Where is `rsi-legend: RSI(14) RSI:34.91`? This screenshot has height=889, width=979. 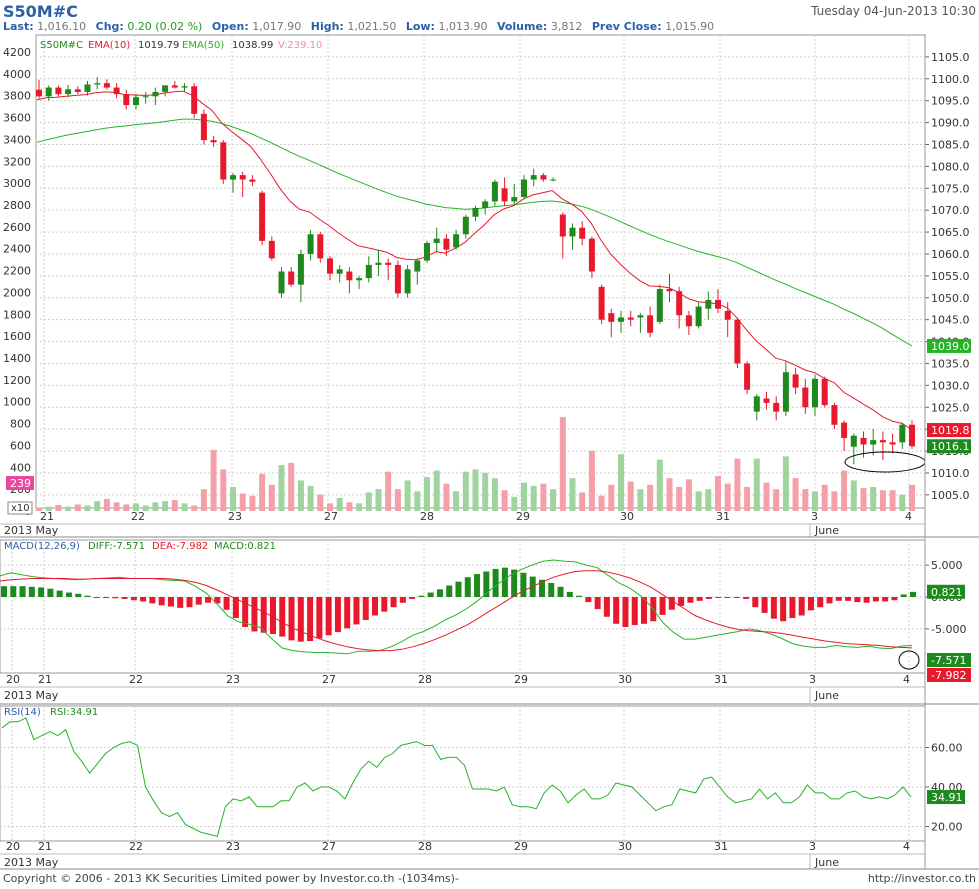
rsi-legend: RSI(14) RSI:34.91 is located at coordinates (51, 712).